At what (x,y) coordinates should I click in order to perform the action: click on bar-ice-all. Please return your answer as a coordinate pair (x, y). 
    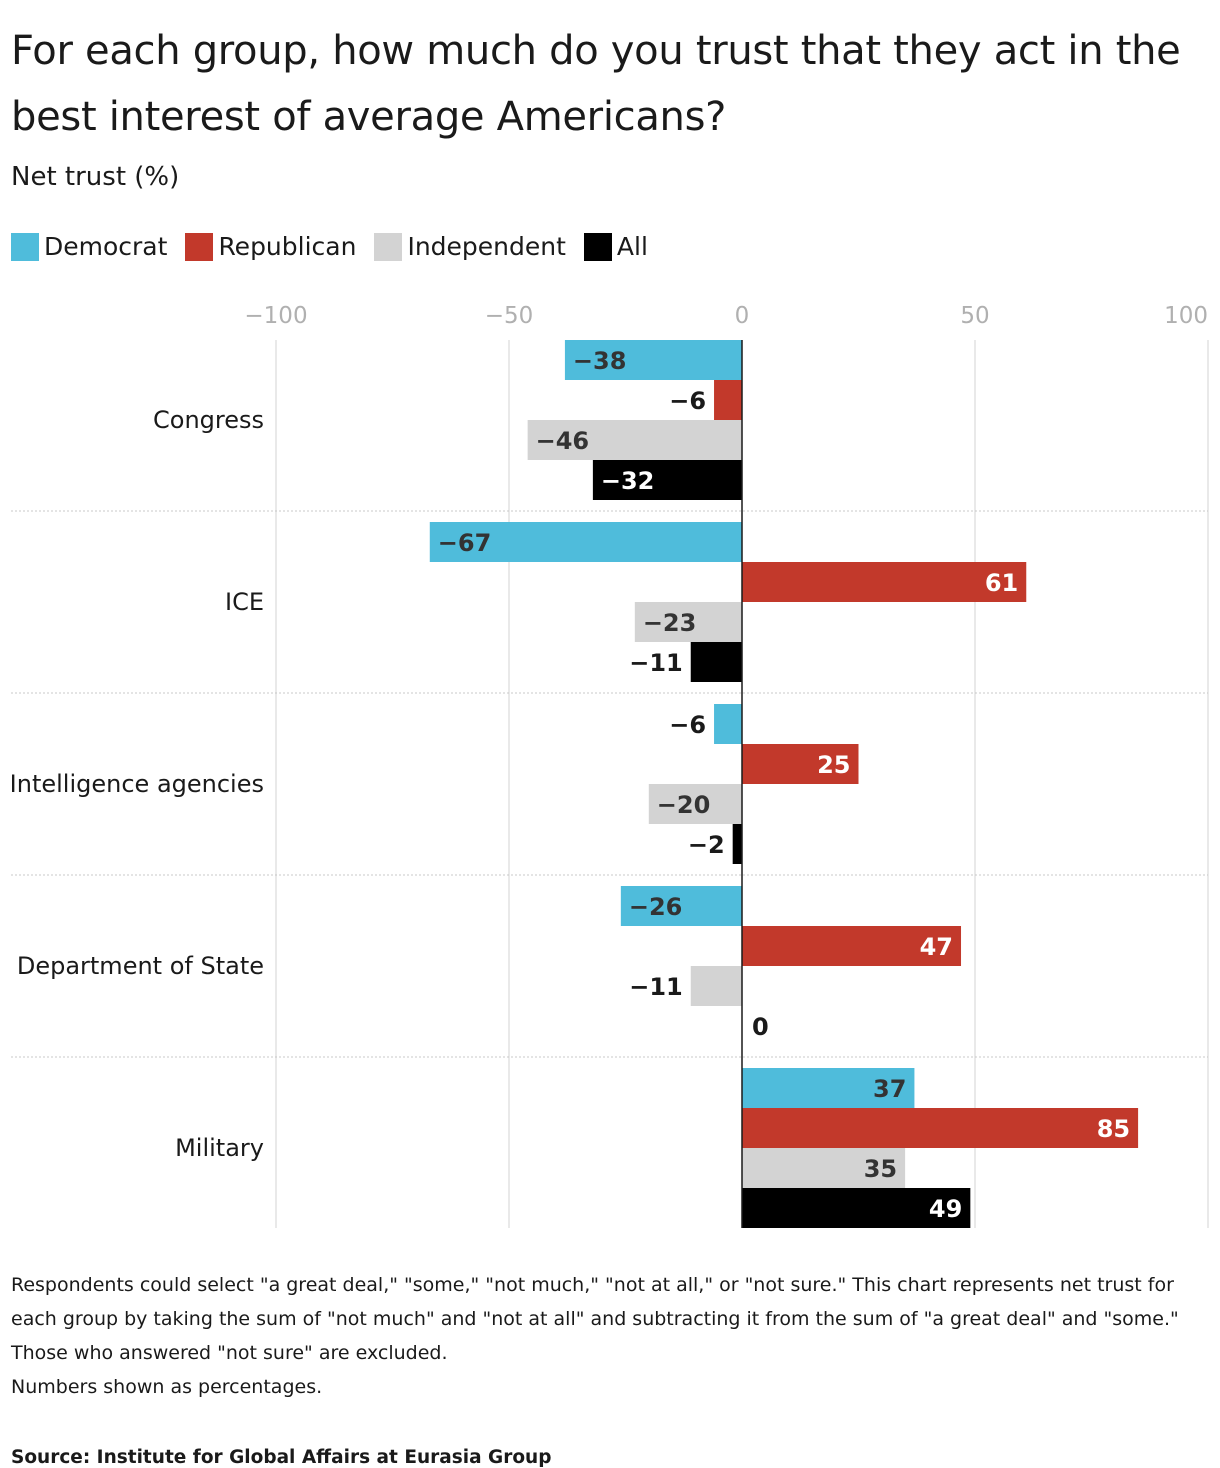
    Looking at the image, I should click on (716, 662).